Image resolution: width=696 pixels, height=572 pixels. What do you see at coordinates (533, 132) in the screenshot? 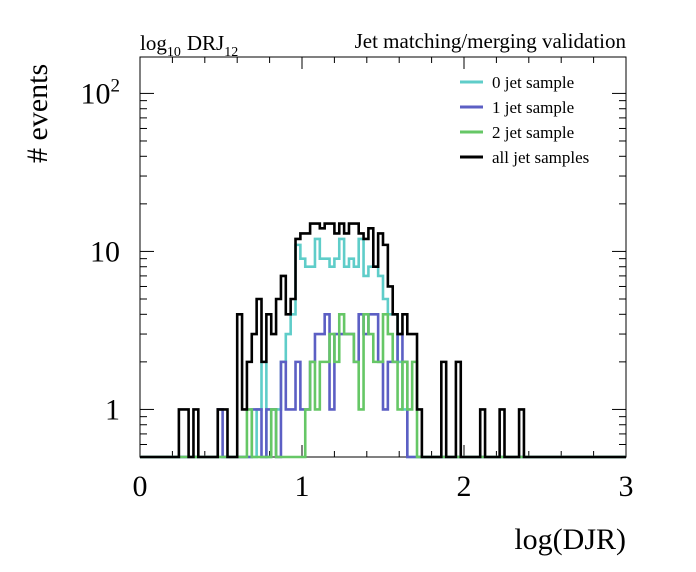
I see `legend-label-2-jet-sample: 2 jet sample` at bounding box center [533, 132].